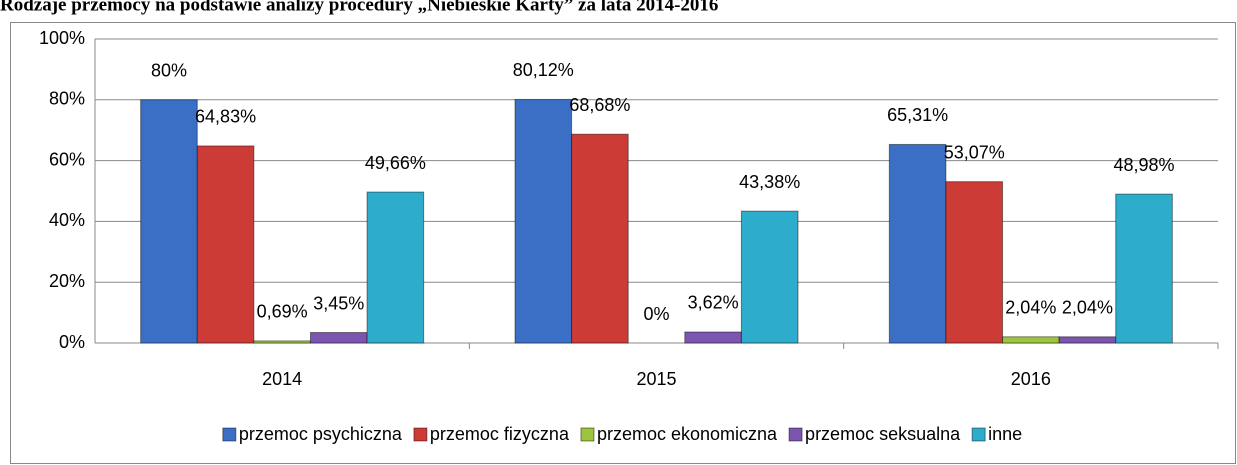  What do you see at coordinates (883, 434) in the screenshot?
I see `legend-label: przemoc seksualna` at bounding box center [883, 434].